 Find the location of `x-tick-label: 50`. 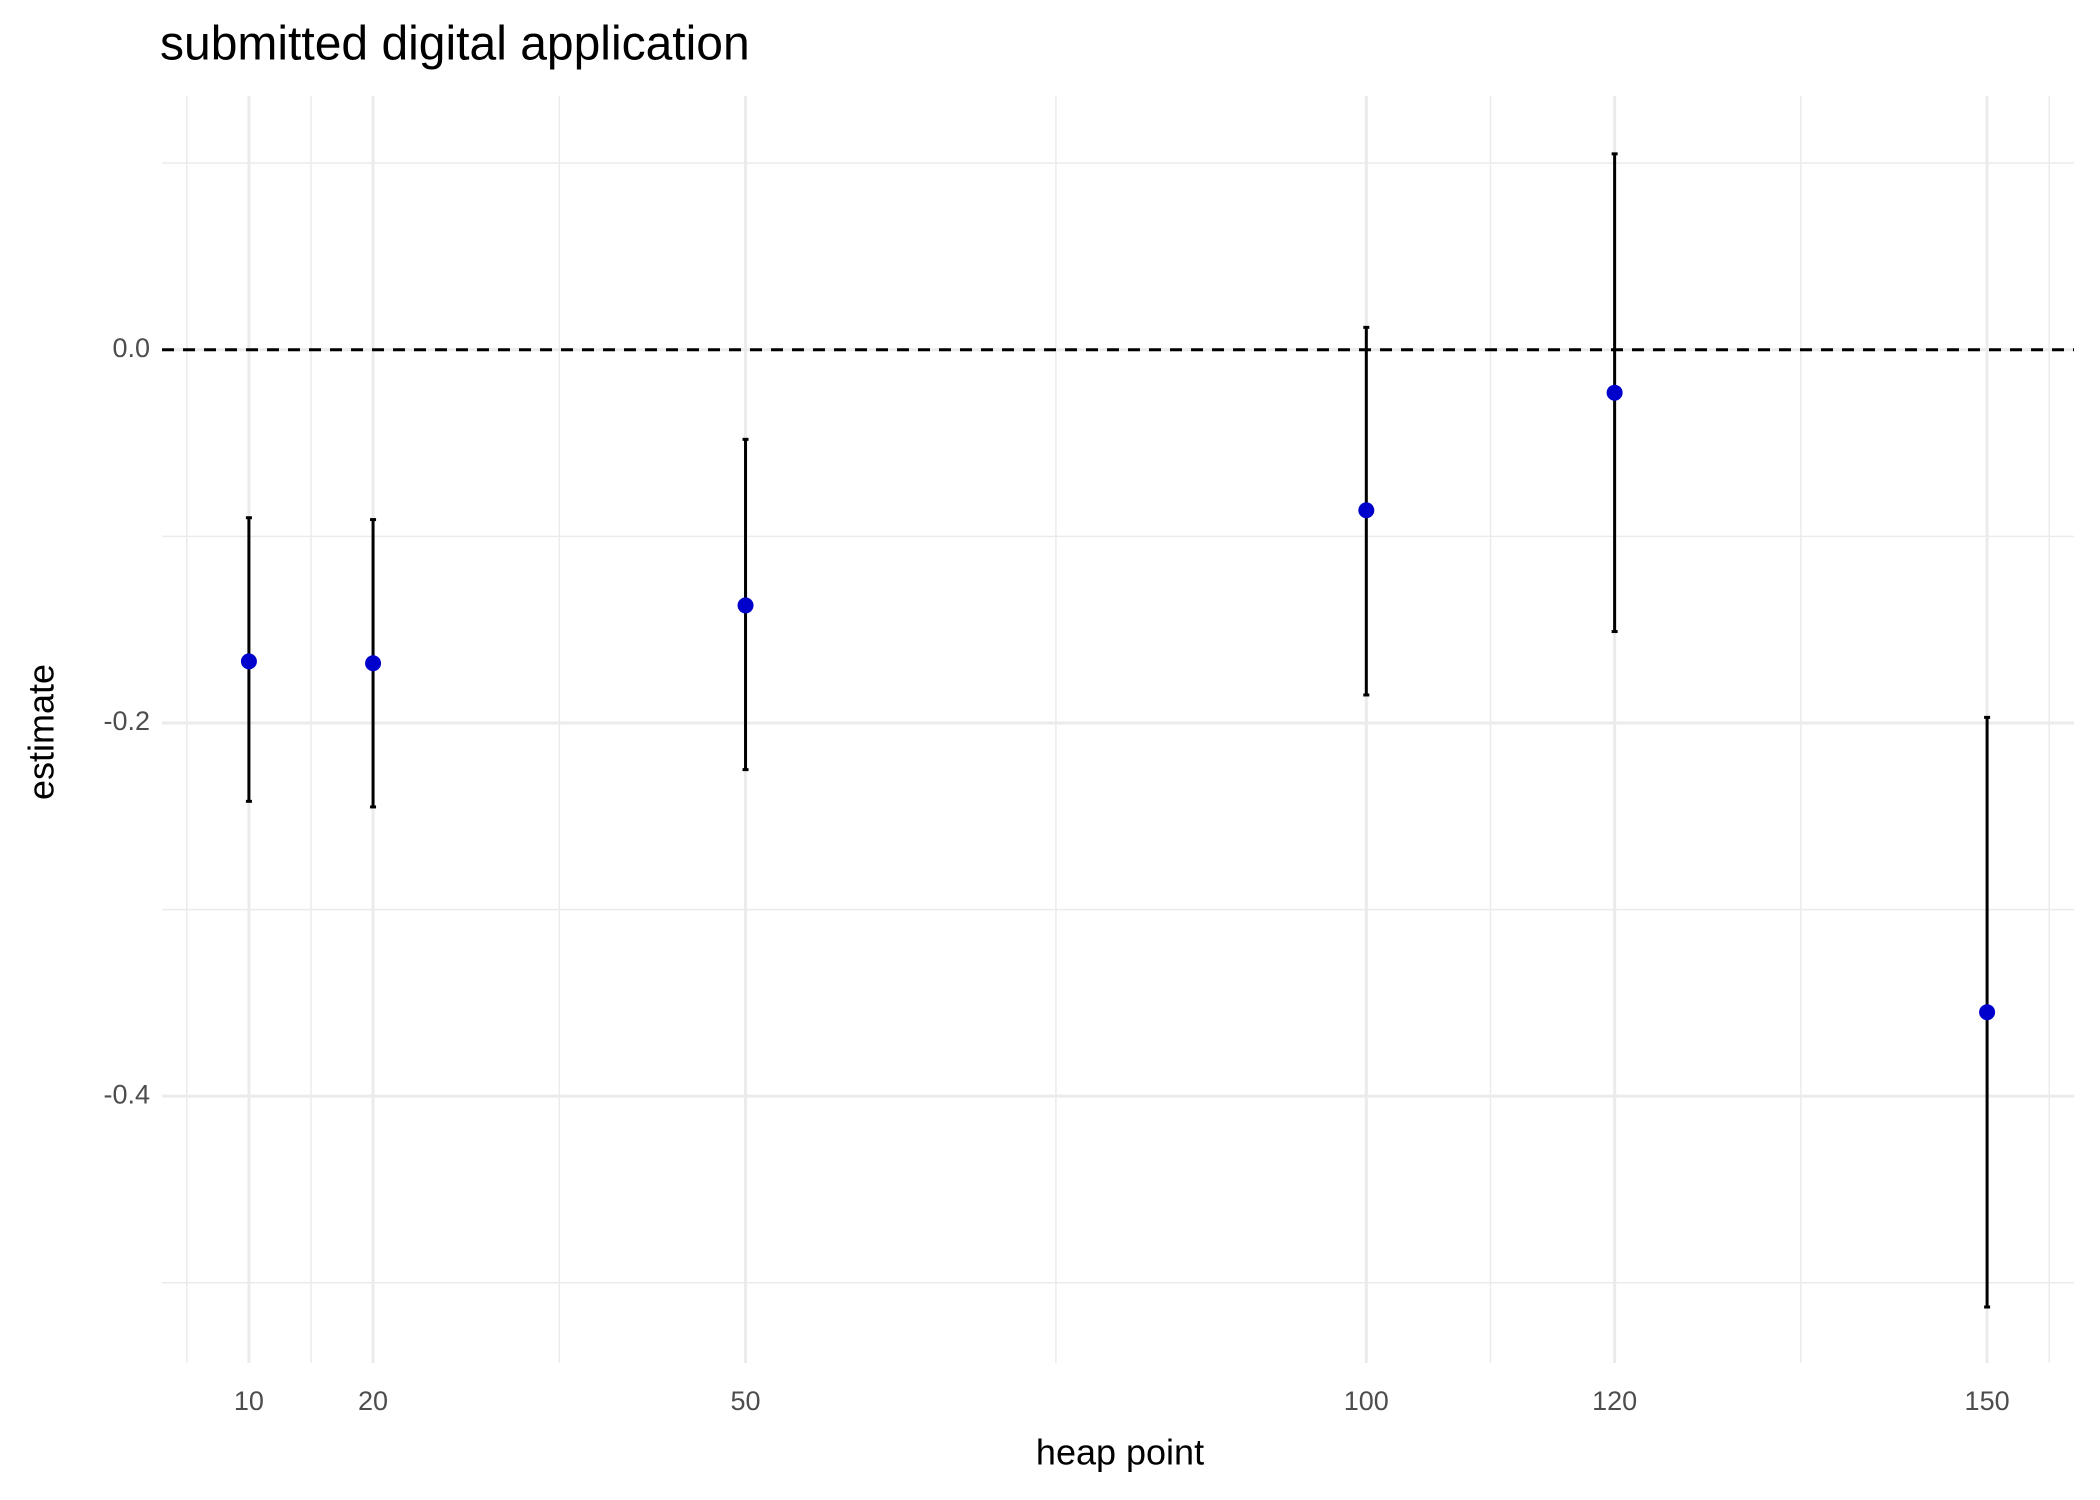

x-tick-label: 50 is located at coordinates (746, 1401).